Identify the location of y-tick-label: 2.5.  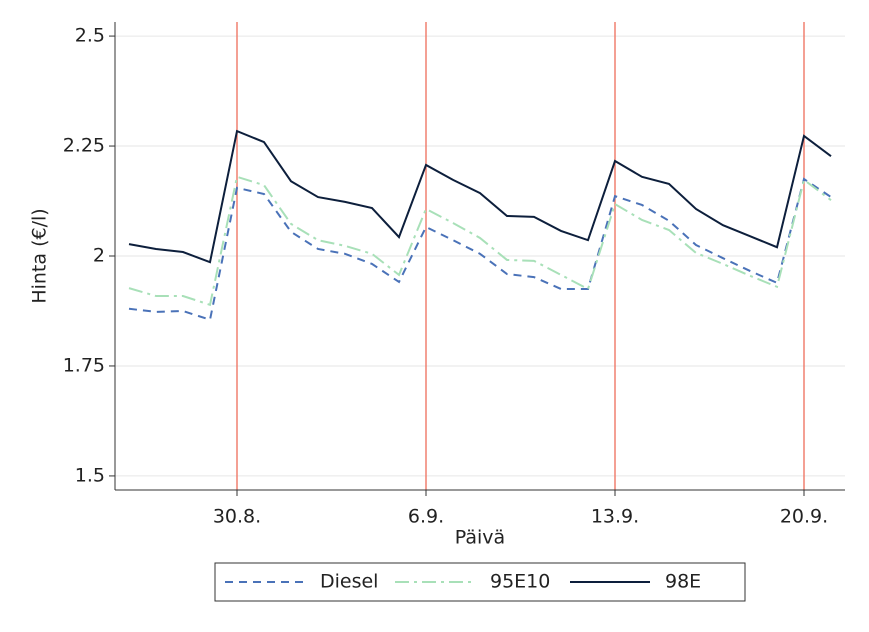
(90, 36).